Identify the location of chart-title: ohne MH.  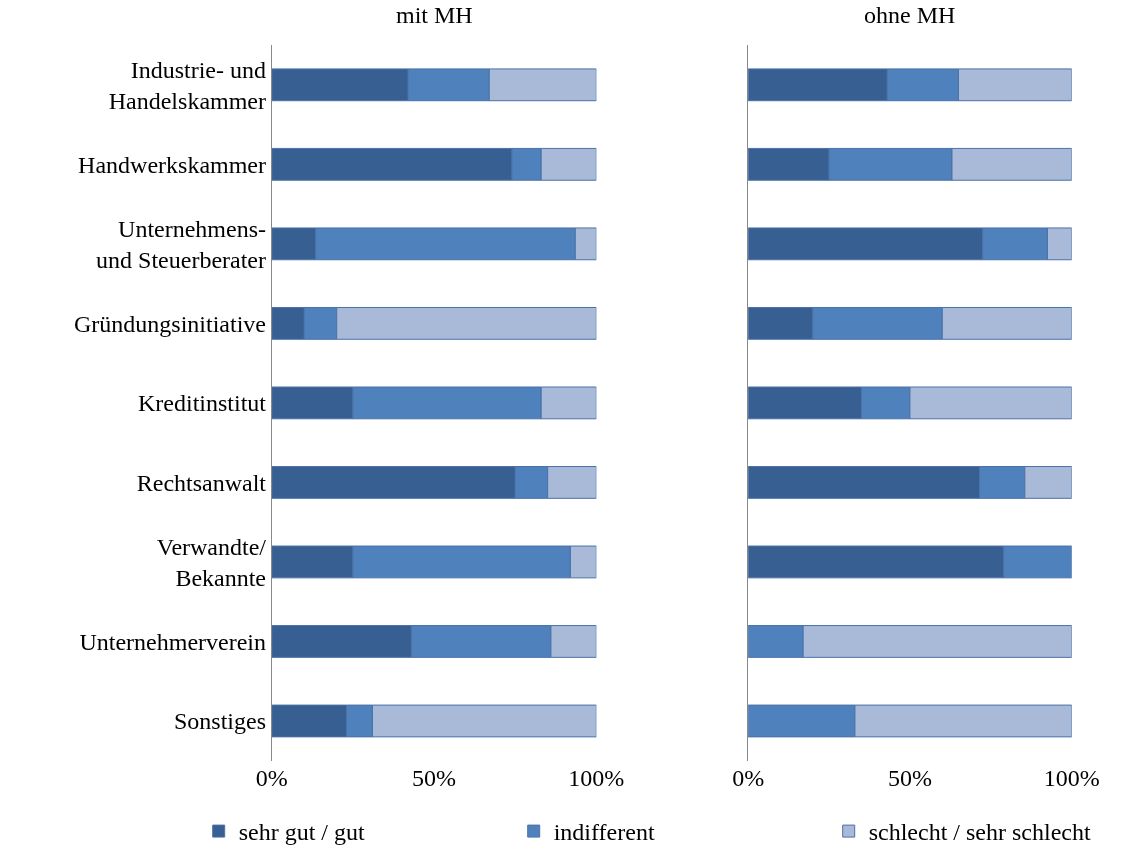
(910, 15).